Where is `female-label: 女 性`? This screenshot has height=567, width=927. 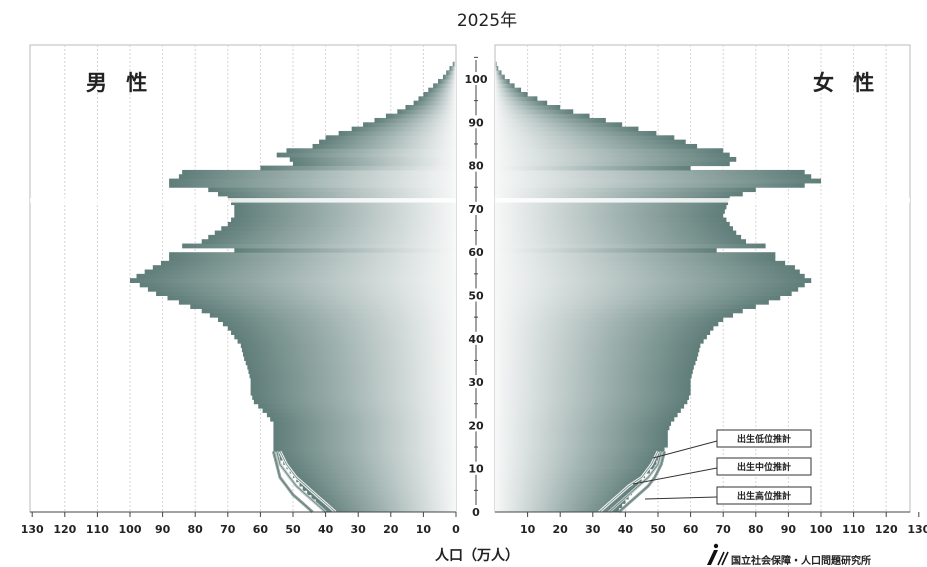 female-label: 女 性 is located at coordinates (846, 83).